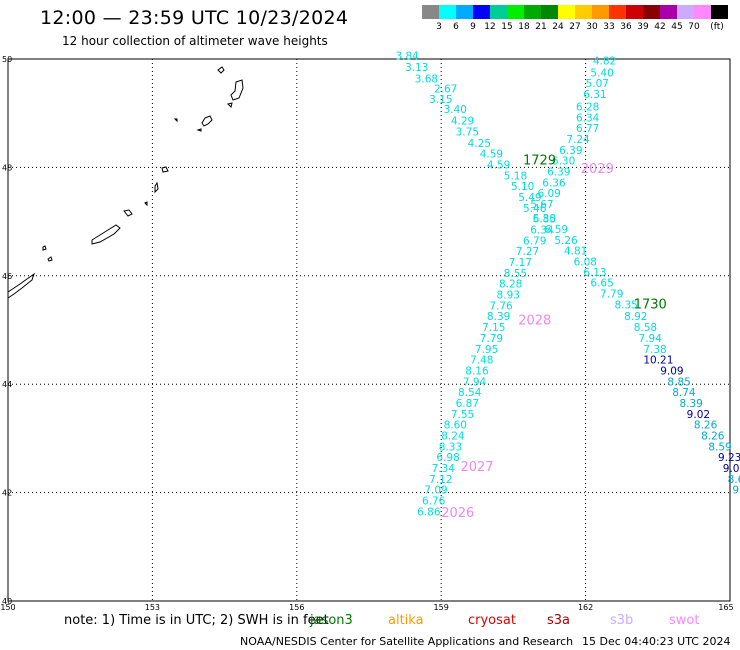  What do you see at coordinates (594, 273) in the screenshot?
I see `wave-height-value: 6.13` at bounding box center [594, 273].